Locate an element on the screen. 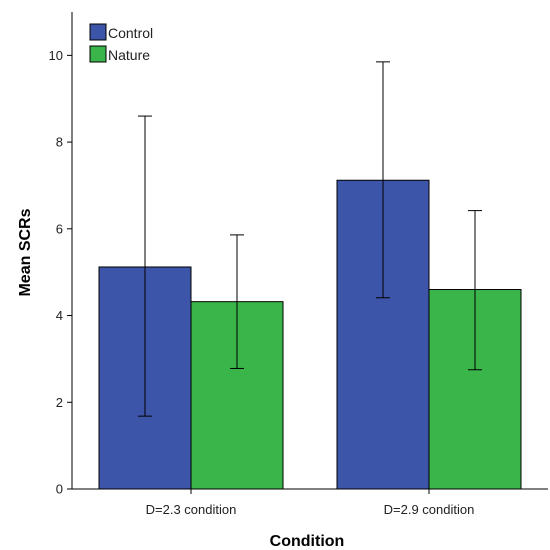 The width and height of the screenshot is (550, 550). legend: Control Nature is located at coordinates (121, 43).